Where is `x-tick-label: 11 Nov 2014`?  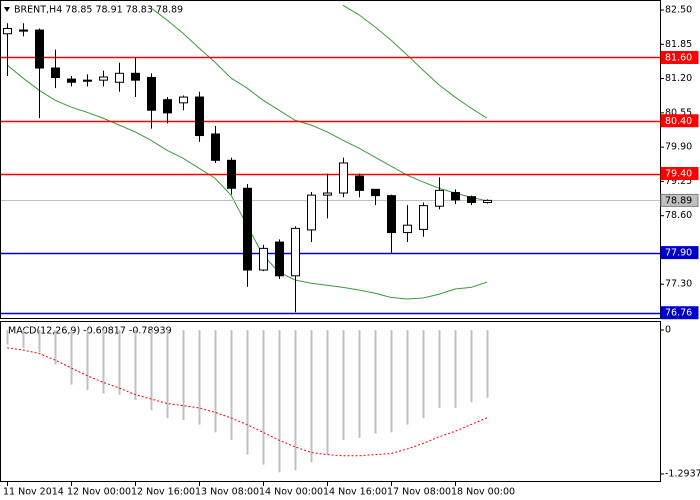
x-tick-label: 11 Nov 2014 is located at coordinates (33, 492).